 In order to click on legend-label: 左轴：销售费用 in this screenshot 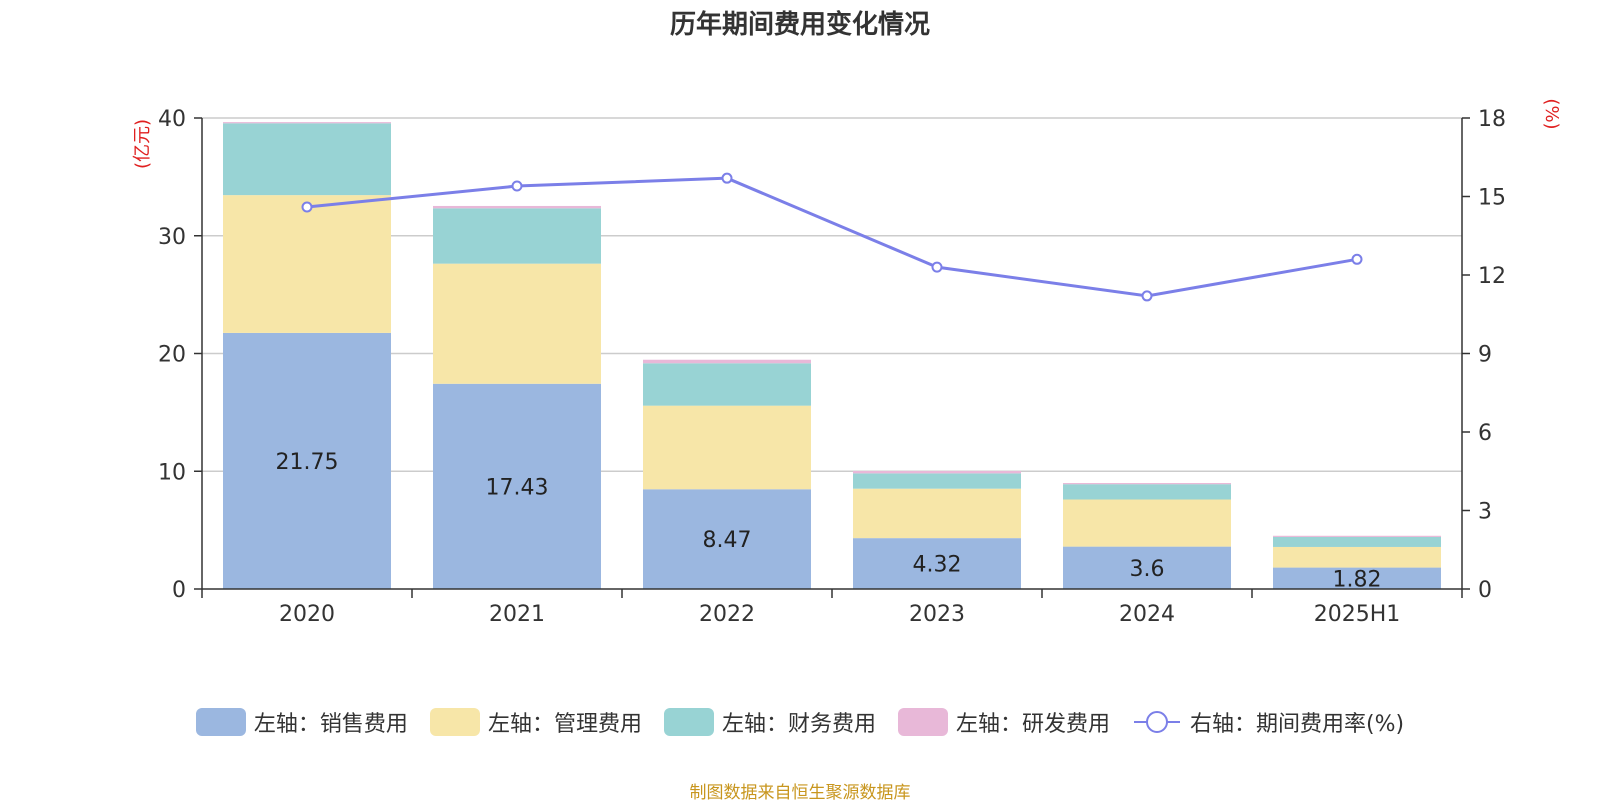, I will do `click(330, 724)`.